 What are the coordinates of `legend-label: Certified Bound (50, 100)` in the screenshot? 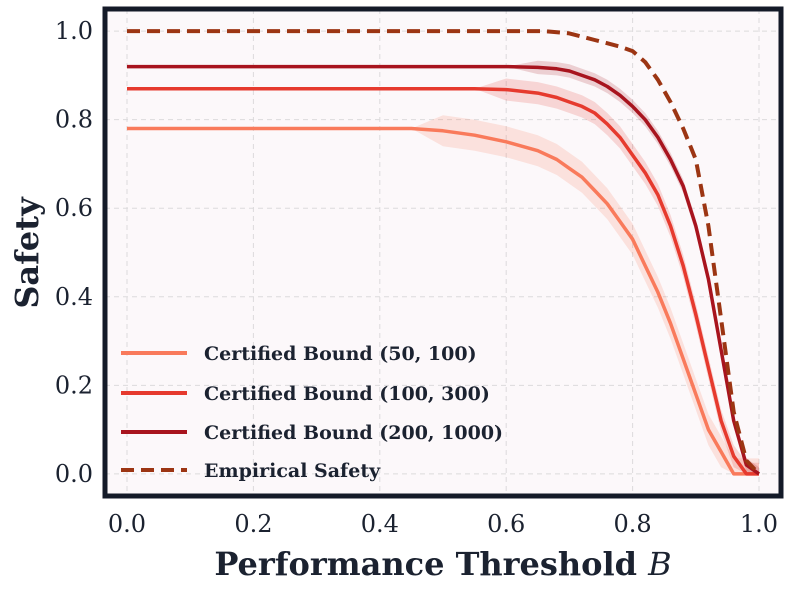 It's located at (340, 354).